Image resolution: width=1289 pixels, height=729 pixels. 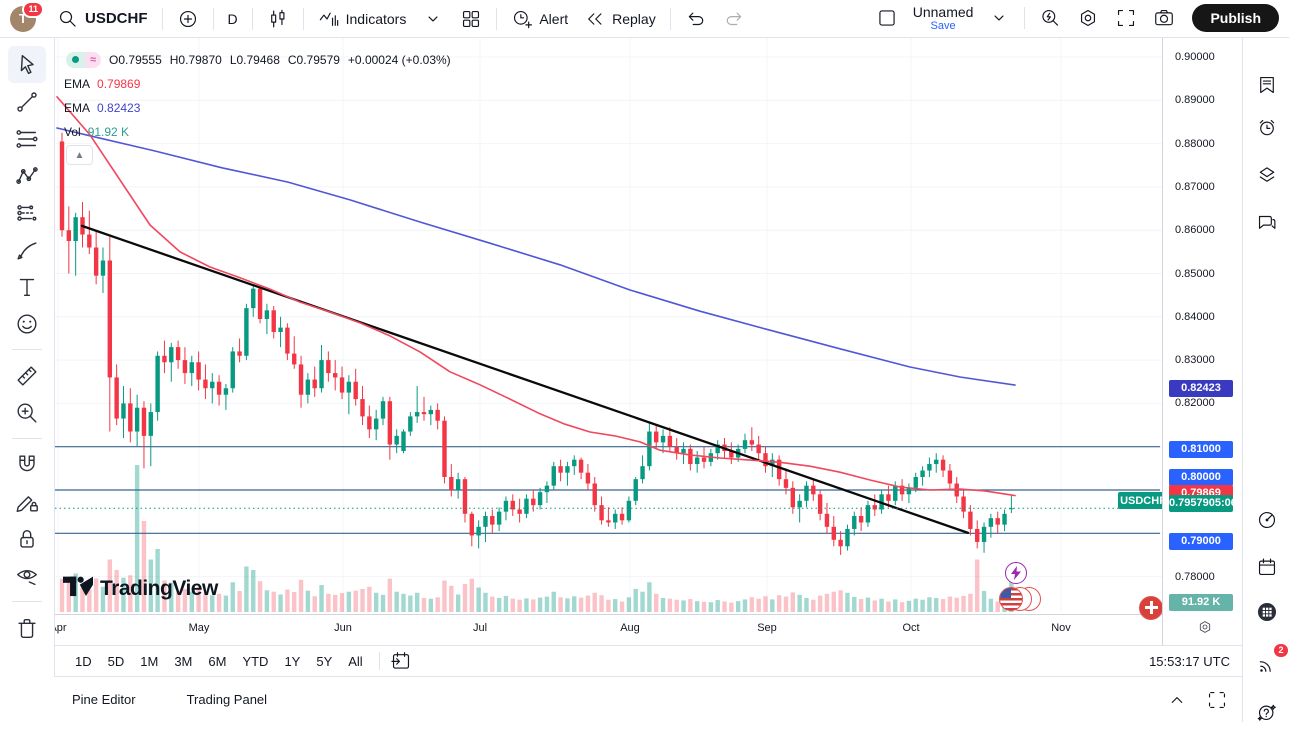 I want to click on axis-settings-gear-icon, so click(x=1205, y=629).